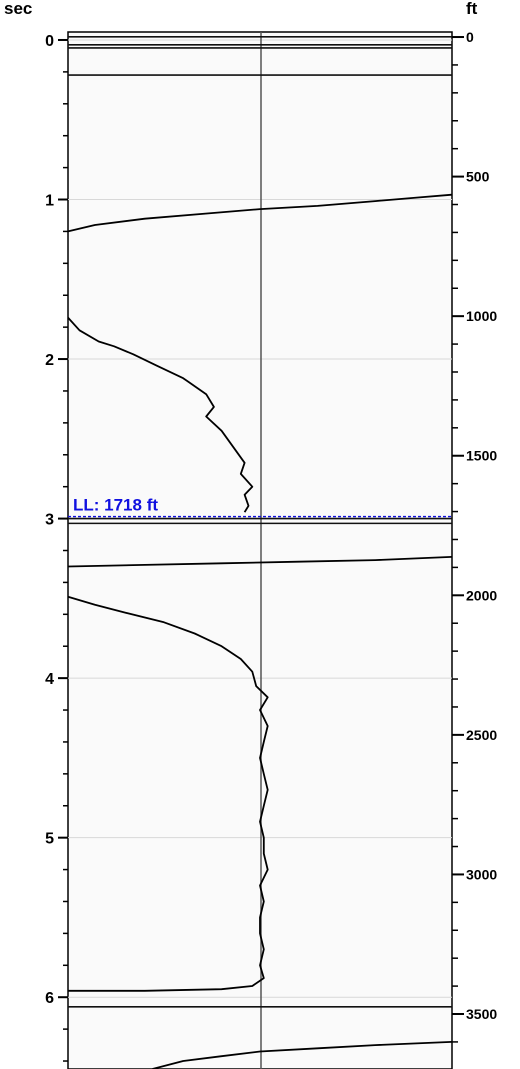  What do you see at coordinates (481, 874) in the screenshot?
I see `right-tick-label: 3000` at bounding box center [481, 874].